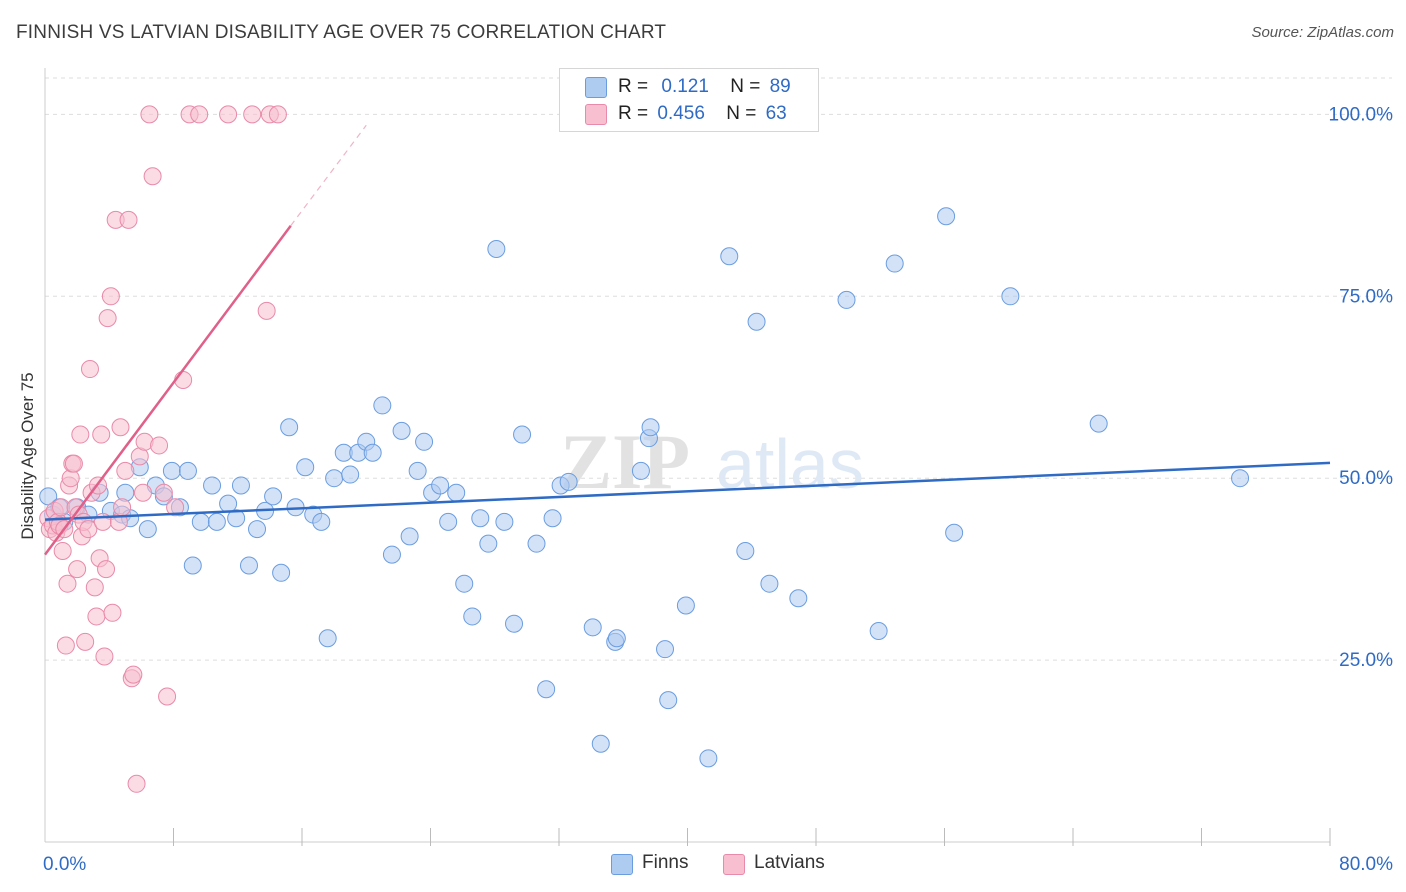 The image size is (1406, 892). I want to click on latvians-n-value: 63, so click(776, 113).